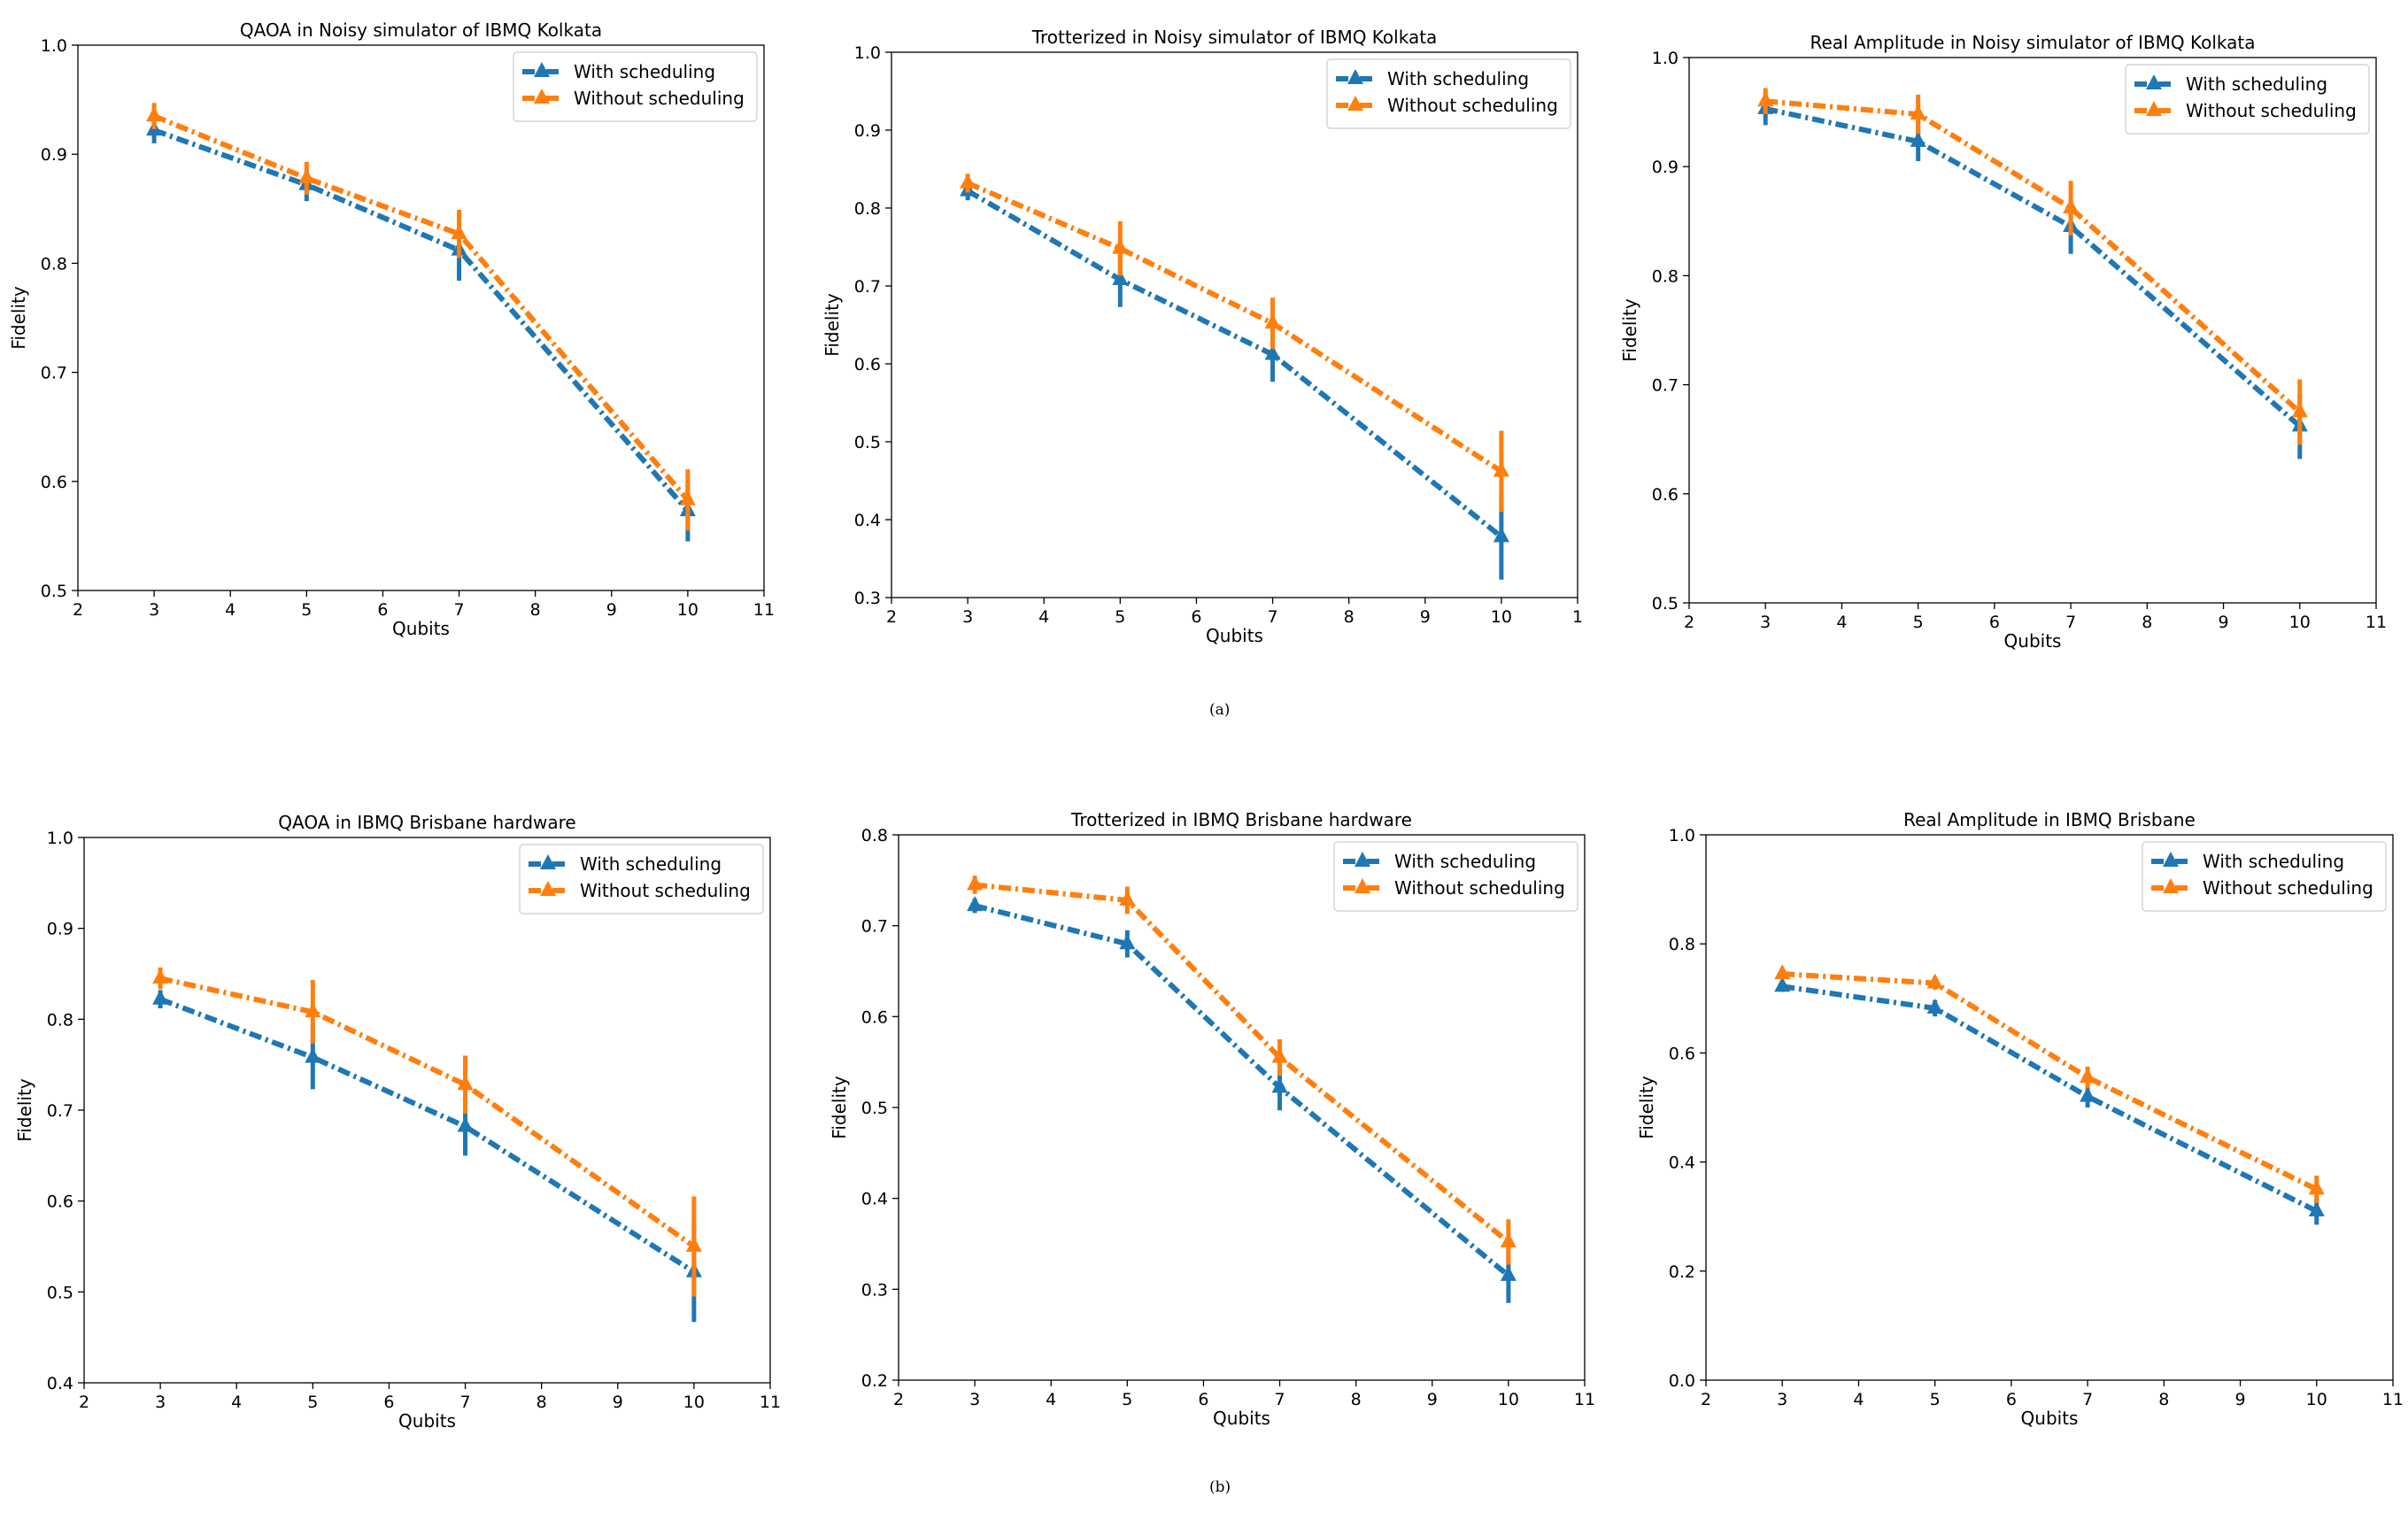  I want to click on y-tick-label: 0.3, so click(867, 598).